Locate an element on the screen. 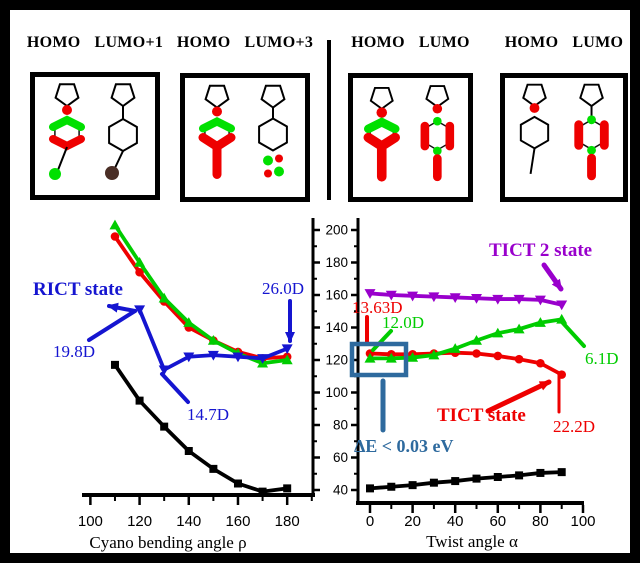 The height and width of the screenshot is (563, 640). x-tick-label: 0 is located at coordinates (370, 521).